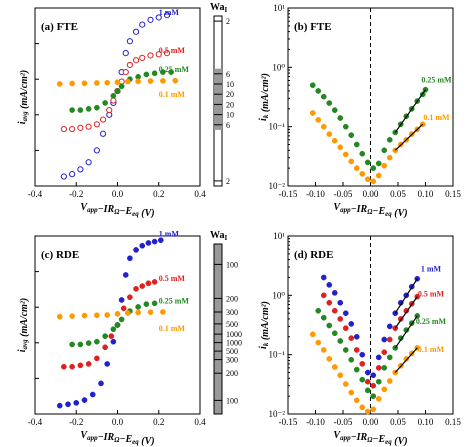 This screenshot has width=474, height=447. Describe the element at coordinates (232, 298) in the screenshot. I see `wa-tick-label: 200` at that location.